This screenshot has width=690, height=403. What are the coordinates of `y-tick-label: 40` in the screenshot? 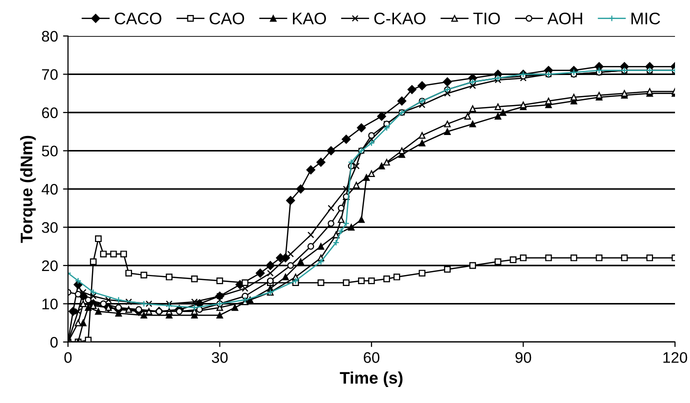 It's located at (50, 189).